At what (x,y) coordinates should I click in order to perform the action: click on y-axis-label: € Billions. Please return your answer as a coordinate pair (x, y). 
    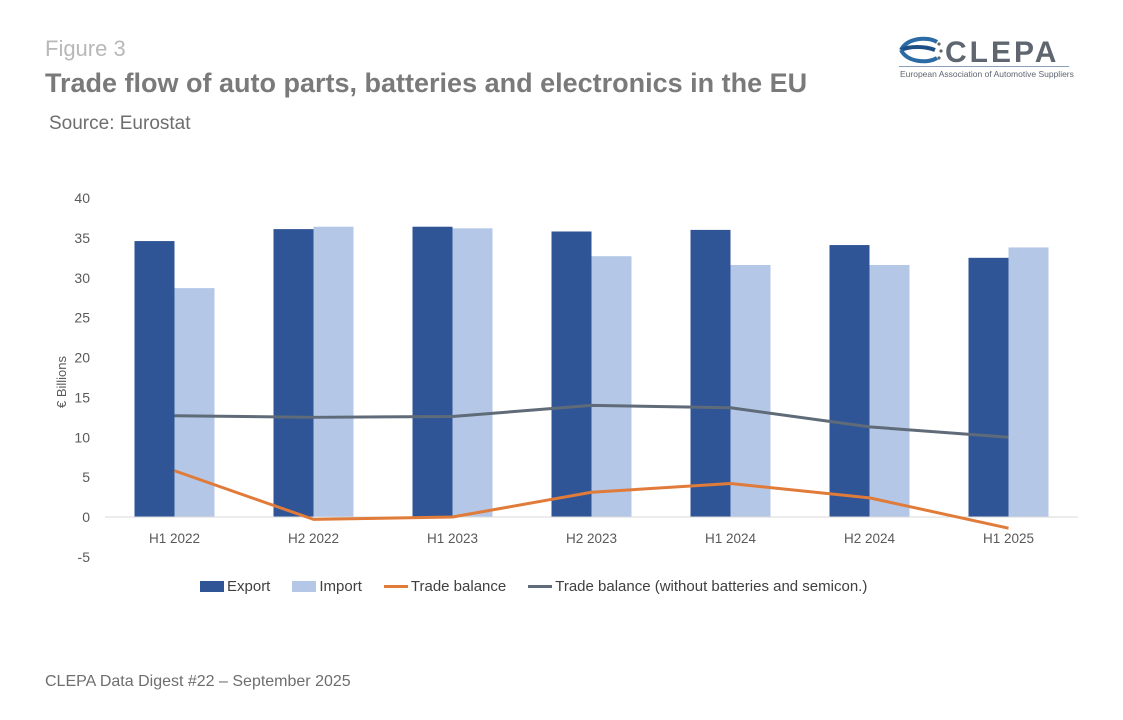
    Looking at the image, I should click on (61, 381).